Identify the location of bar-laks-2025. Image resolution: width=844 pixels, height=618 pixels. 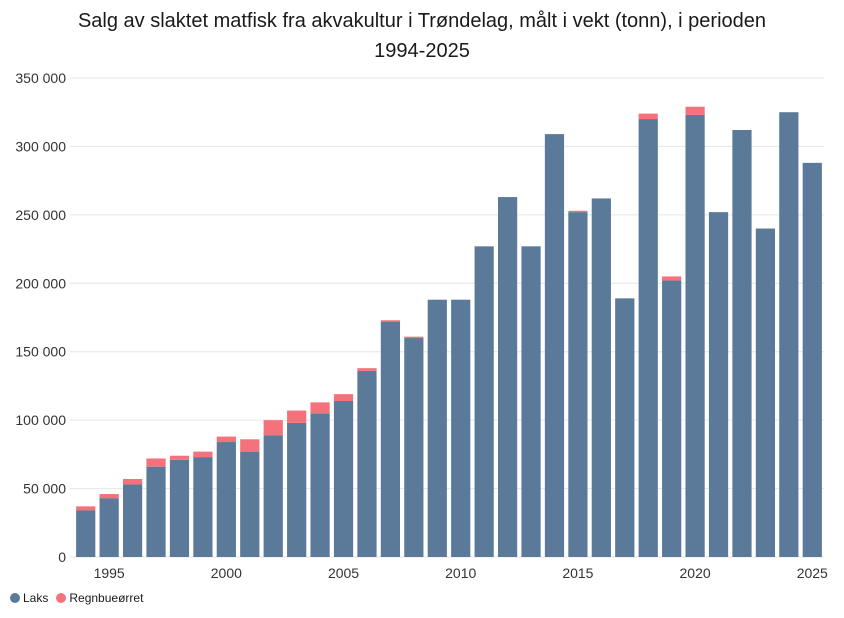
(812, 359).